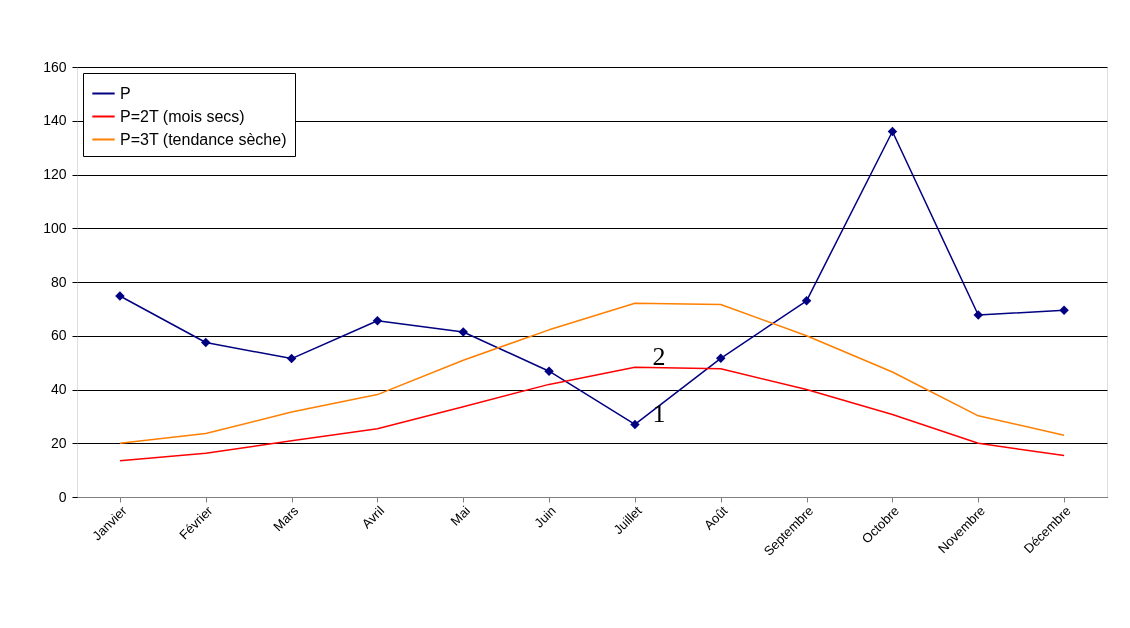 Image resolution: width=1130 pixels, height=628 pixels. I want to click on y-tick-label: 160, so click(55, 66).